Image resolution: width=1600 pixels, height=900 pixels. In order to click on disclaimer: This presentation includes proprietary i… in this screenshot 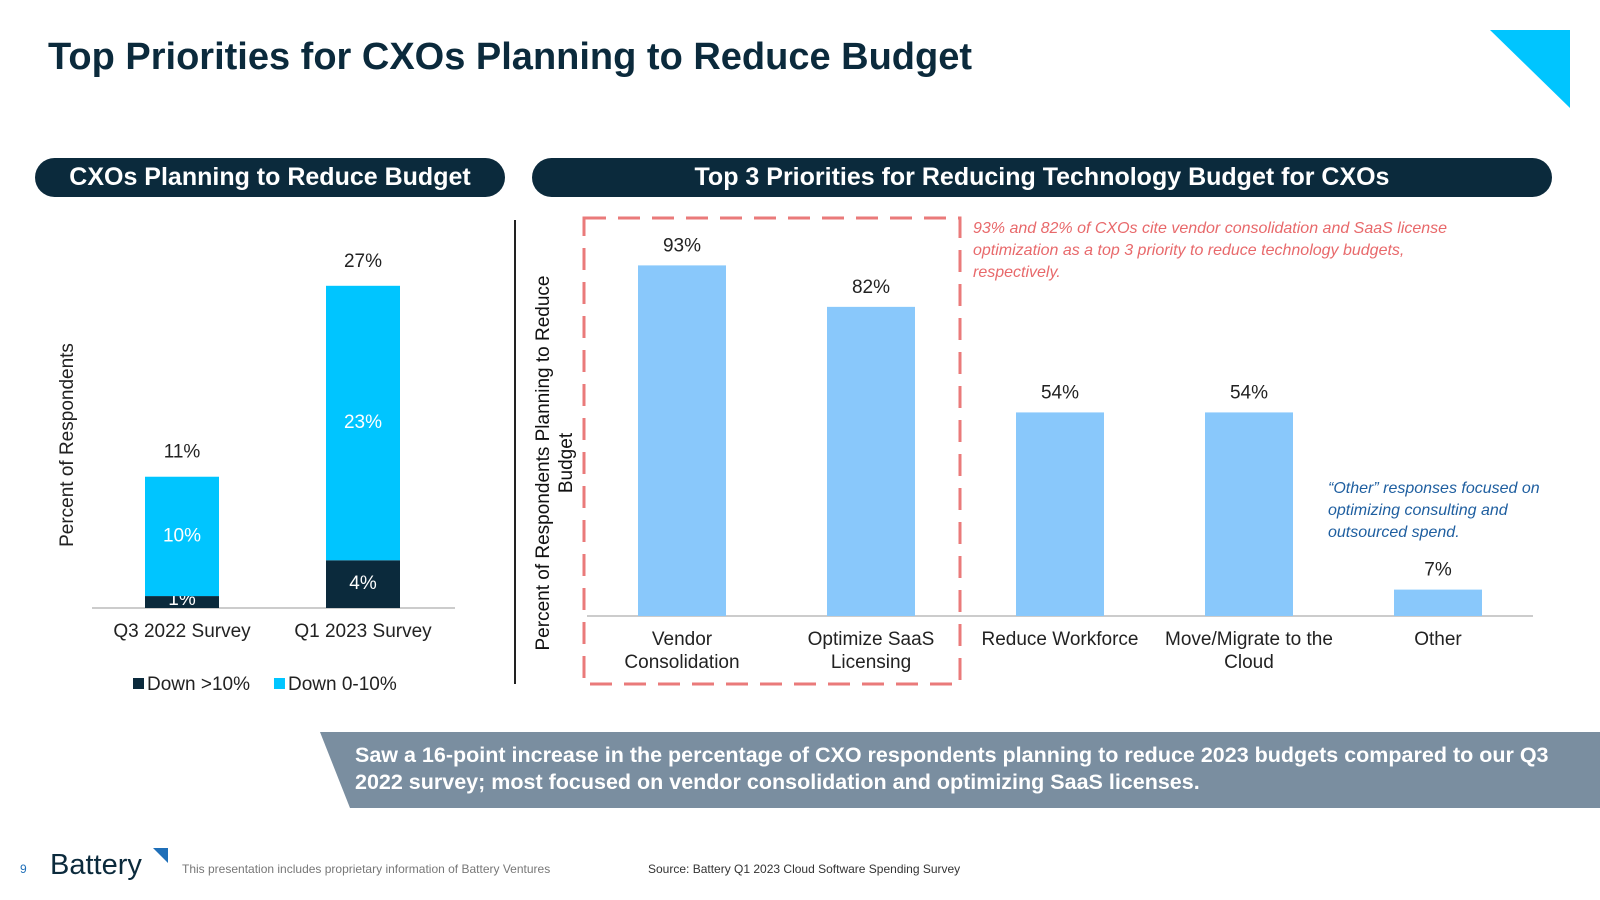, I will do `click(366, 869)`.